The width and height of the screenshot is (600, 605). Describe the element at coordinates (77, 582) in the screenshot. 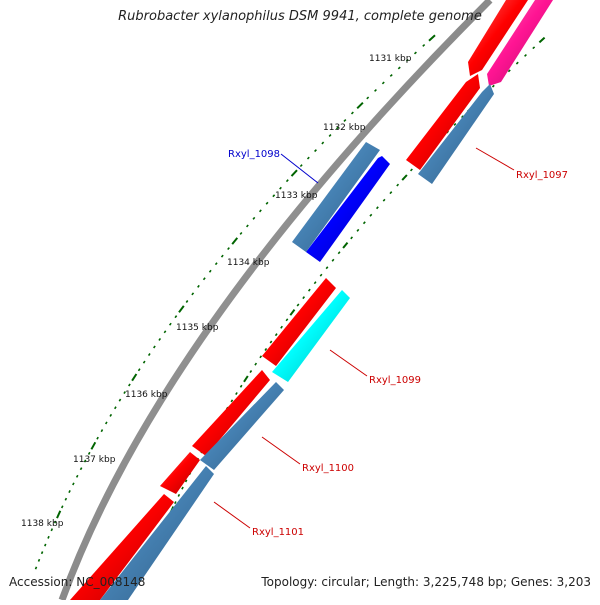

I see `accession-text: Accession: NC_008148` at that location.